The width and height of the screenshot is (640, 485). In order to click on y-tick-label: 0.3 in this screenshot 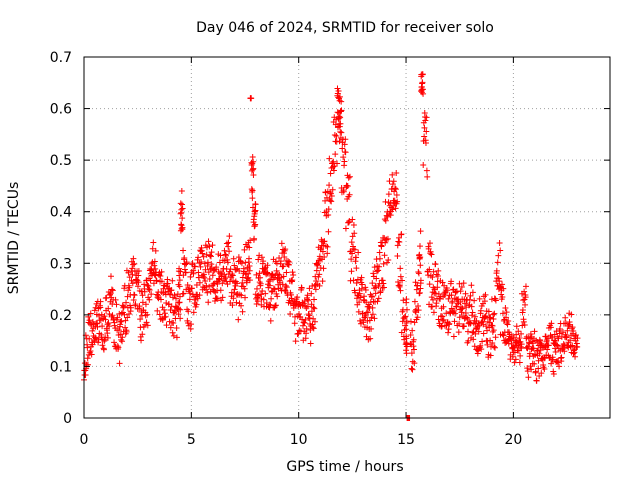, I will do `click(61, 264)`.